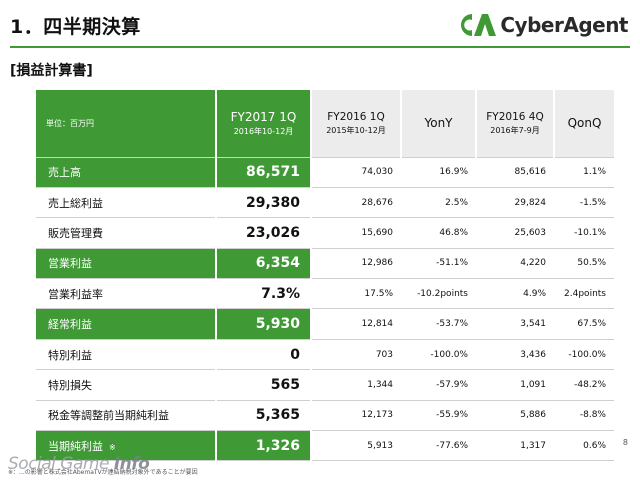 This screenshot has width=640, height=480. Describe the element at coordinates (438, 172) in the screenshot. I see `value-yony: 16.9%` at that location.